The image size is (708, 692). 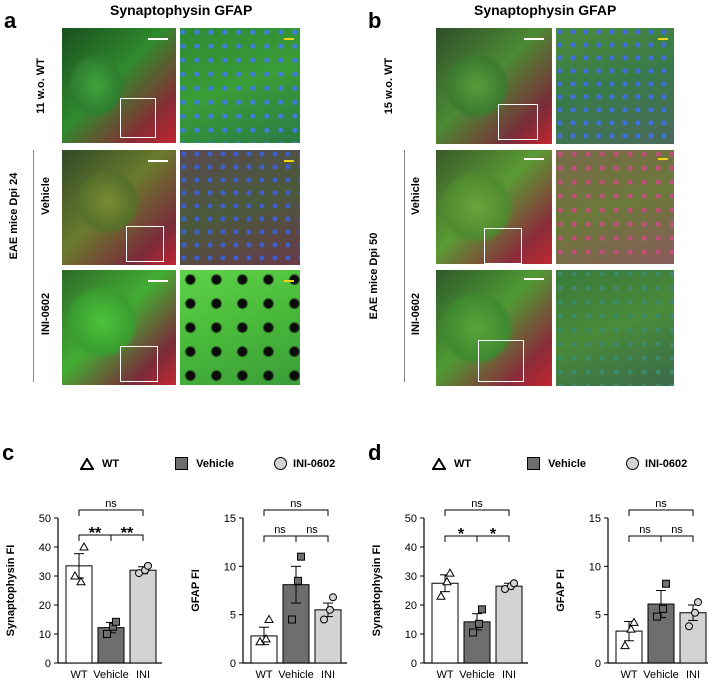 What do you see at coordinates (95, 533) in the screenshot?
I see `significance-label: **` at bounding box center [95, 533].